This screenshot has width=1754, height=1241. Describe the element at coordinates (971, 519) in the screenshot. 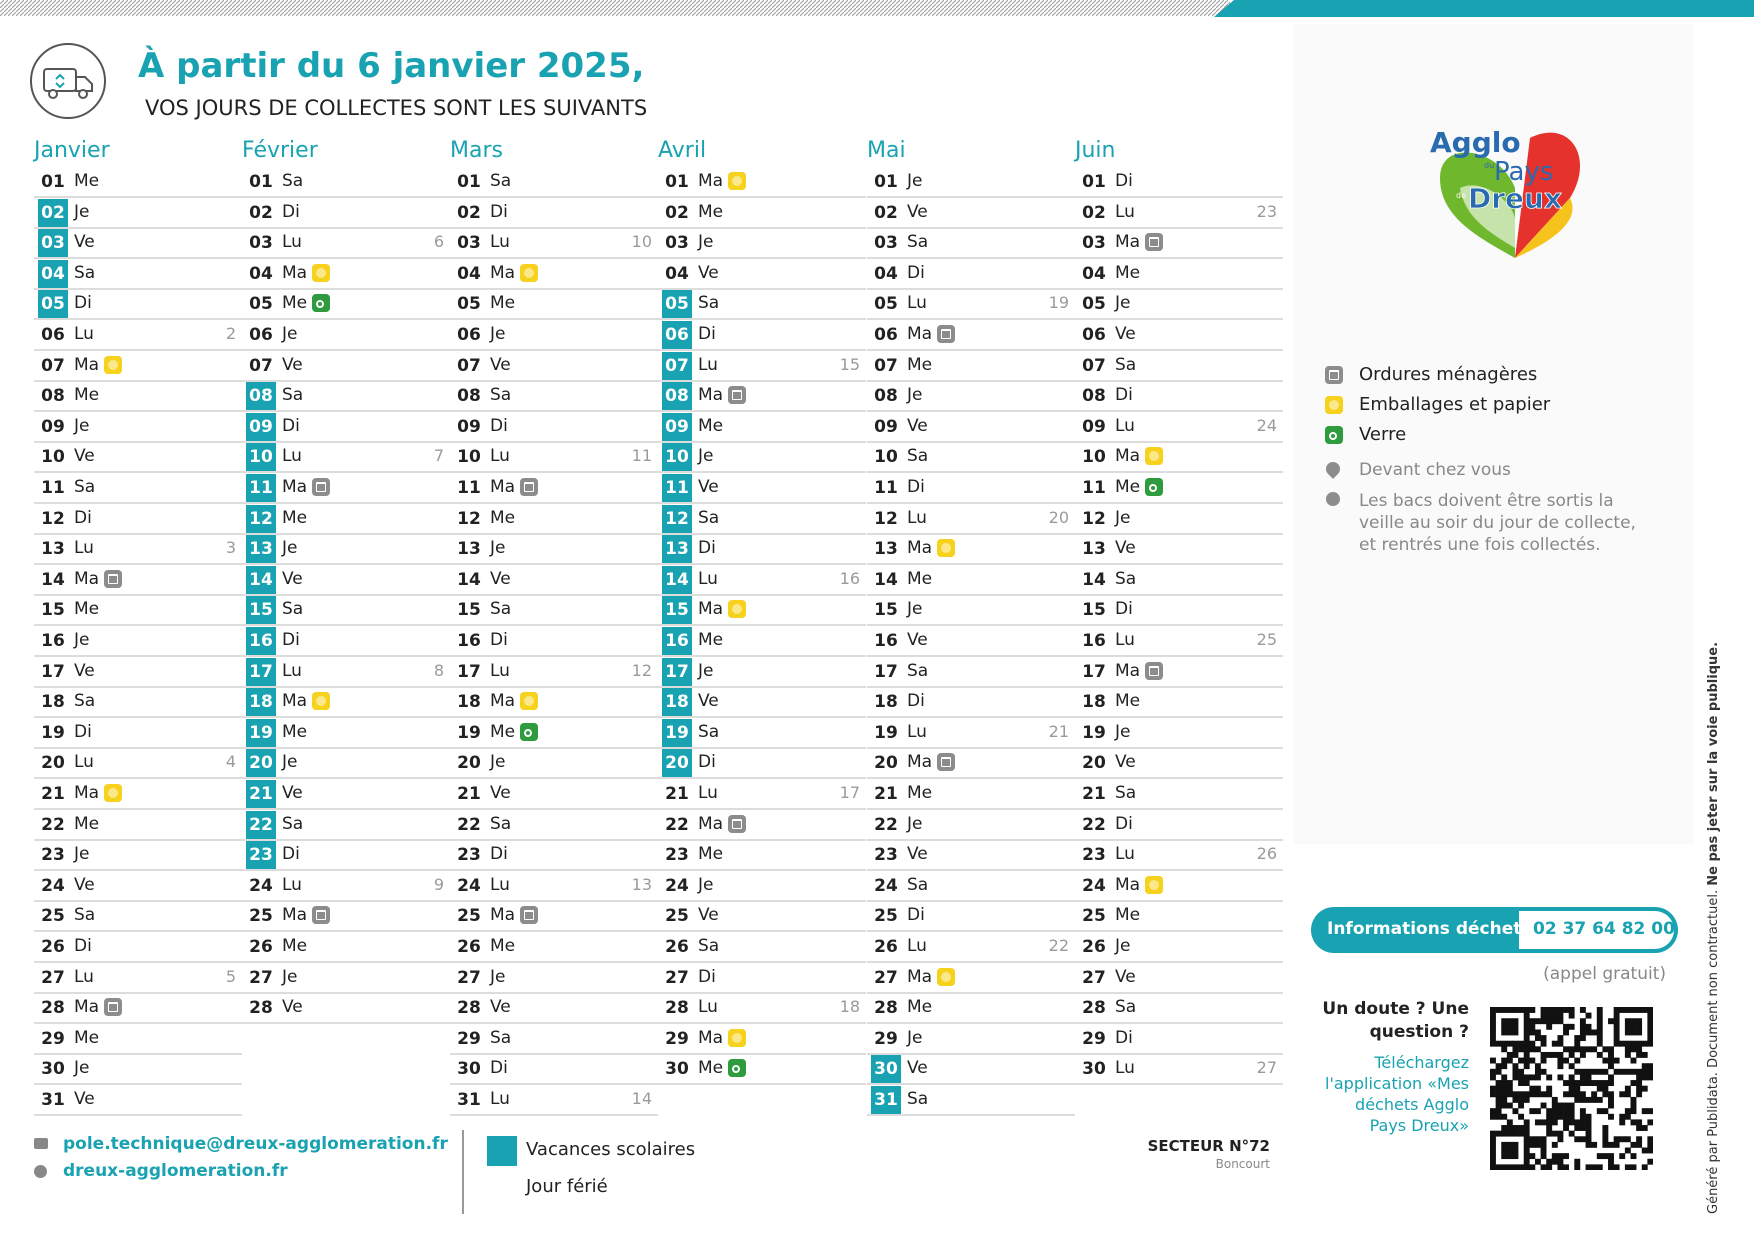

I see `day-row: 12 Lu 20` at that location.